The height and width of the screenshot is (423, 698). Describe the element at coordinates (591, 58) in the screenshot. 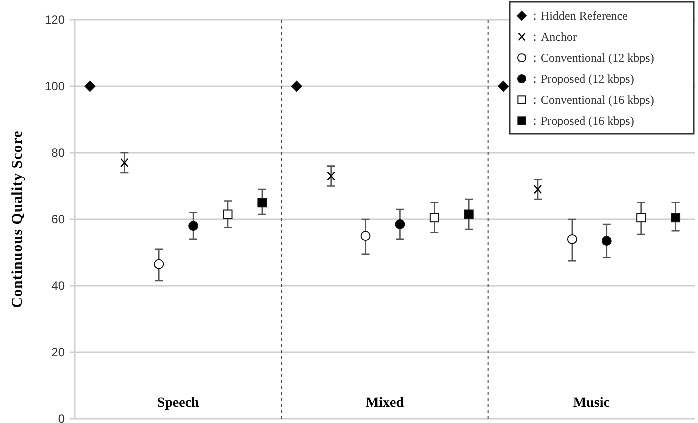

I see `legend-label: ：Conventional (12 kbps)` at that location.